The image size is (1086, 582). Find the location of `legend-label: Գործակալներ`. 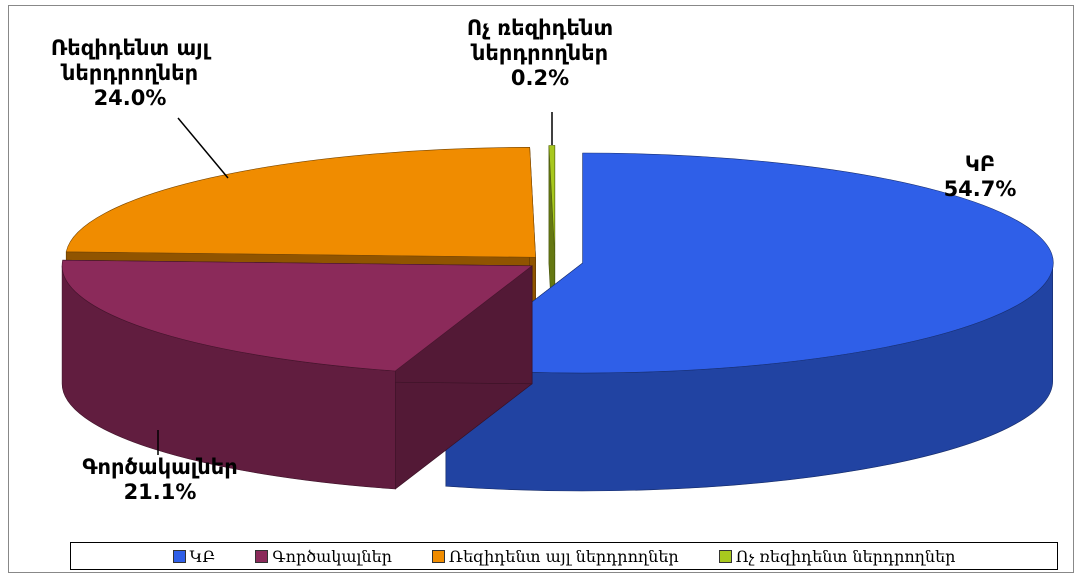

legend-label: Գործակալներ is located at coordinates (332, 556).